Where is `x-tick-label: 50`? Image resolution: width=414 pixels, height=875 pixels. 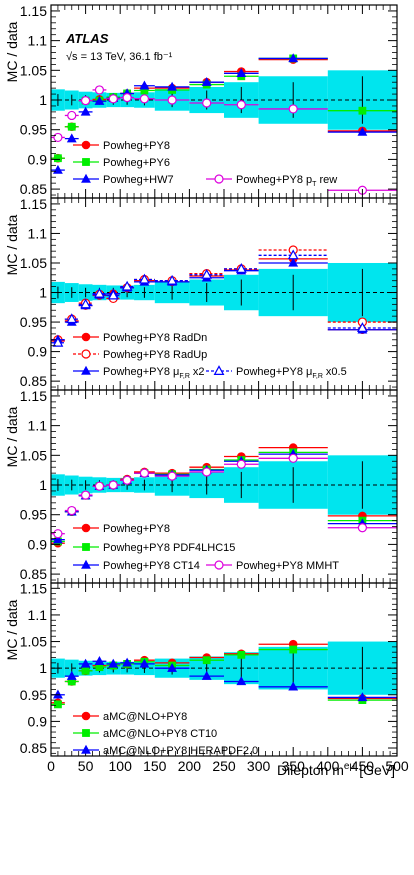 x-tick-label: 50 is located at coordinates (86, 766).